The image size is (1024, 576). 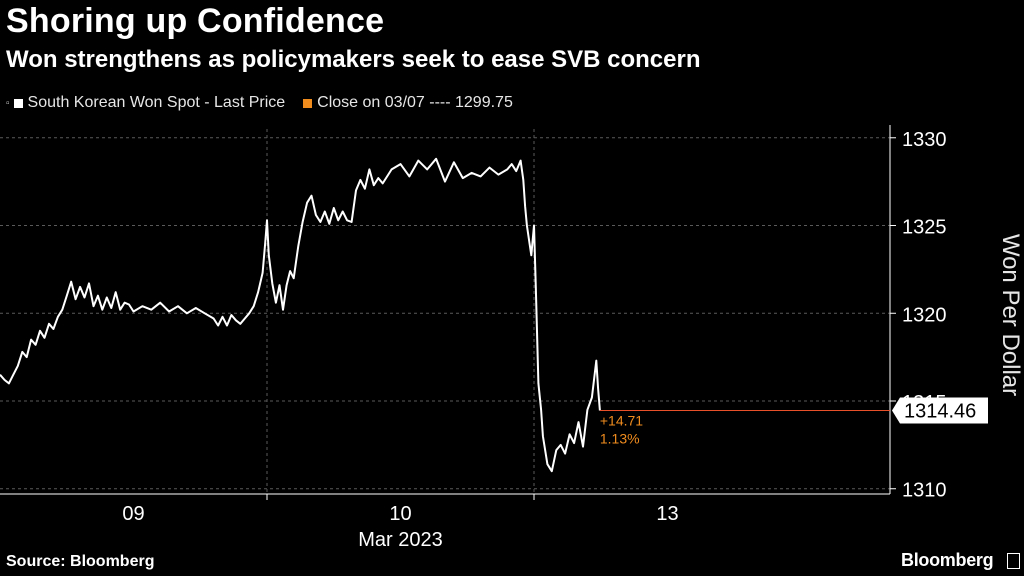 What do you see at coordinates (156, 102) in the screenshot?
I see `legend-series-label: South Korean Won Spot - Last Price` at bounding box center [156, 102].